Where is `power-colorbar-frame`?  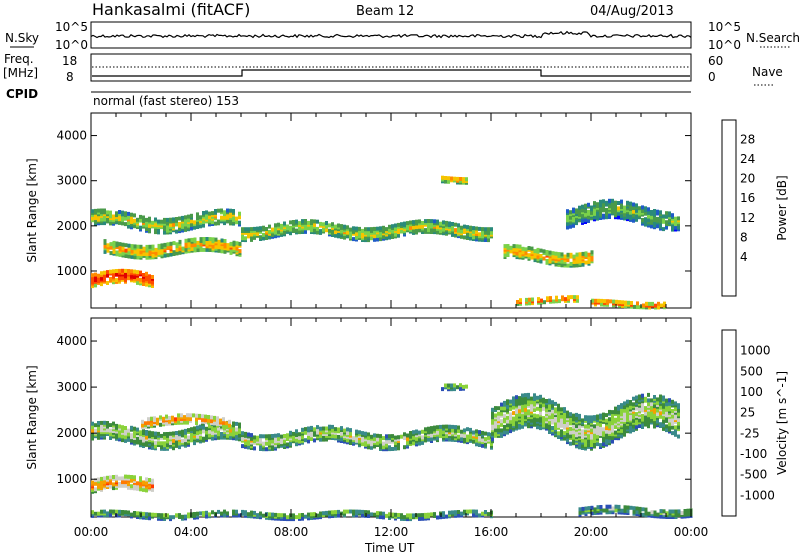 power-colorbar-frame is located at coordinates (729, 208).